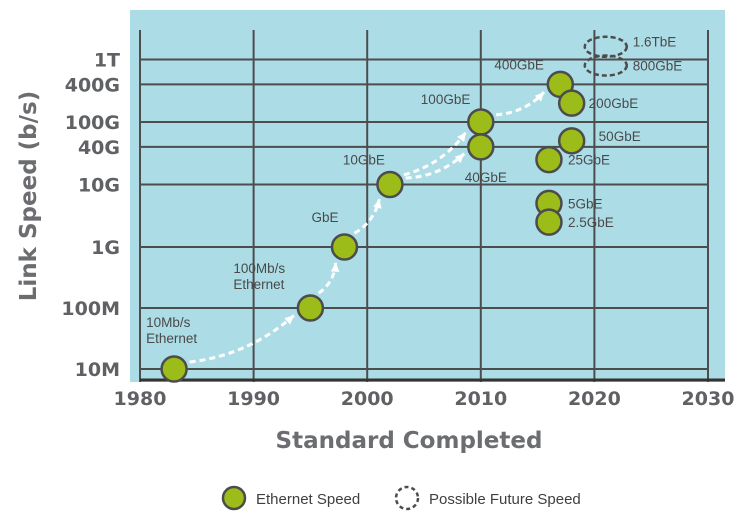 This screenshot has height=530, width=748. I want to click on x-tick-2020: 2020, so click(594, 399).